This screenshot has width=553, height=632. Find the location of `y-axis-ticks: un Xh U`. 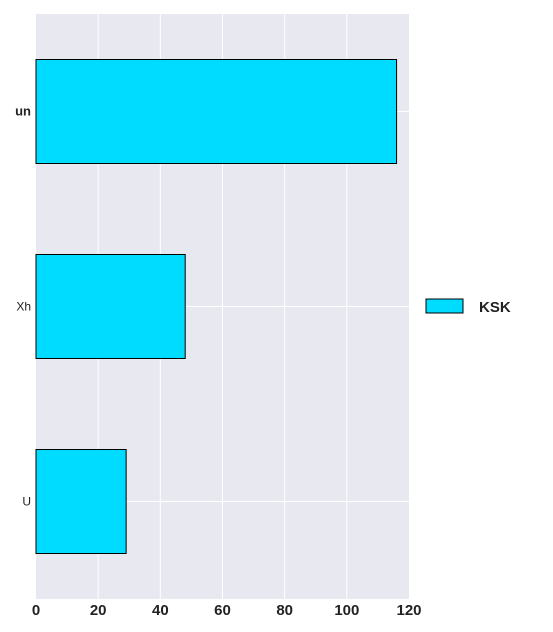

y-axis-ticks: un Xh U is located at coordinates (23, 306).